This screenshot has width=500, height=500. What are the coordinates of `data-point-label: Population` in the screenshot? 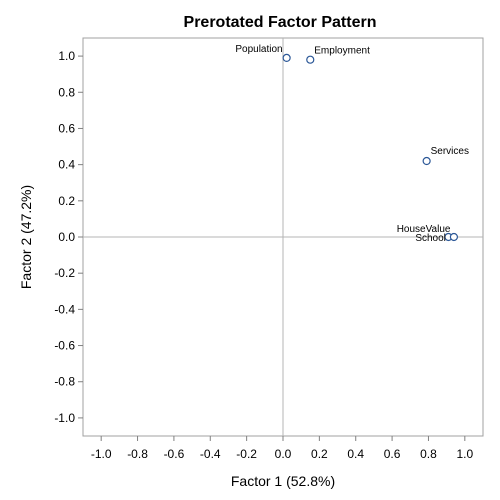 It's located at (258, 49).